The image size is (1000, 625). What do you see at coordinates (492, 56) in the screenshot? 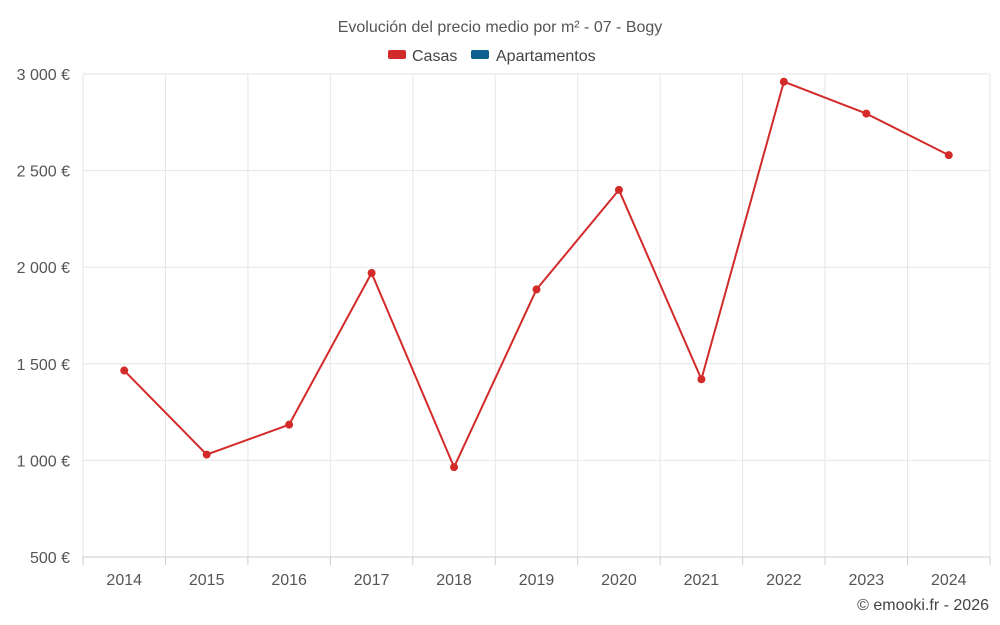
I see `legend: Casas Apartamentos` at bounding box center [492, 56].